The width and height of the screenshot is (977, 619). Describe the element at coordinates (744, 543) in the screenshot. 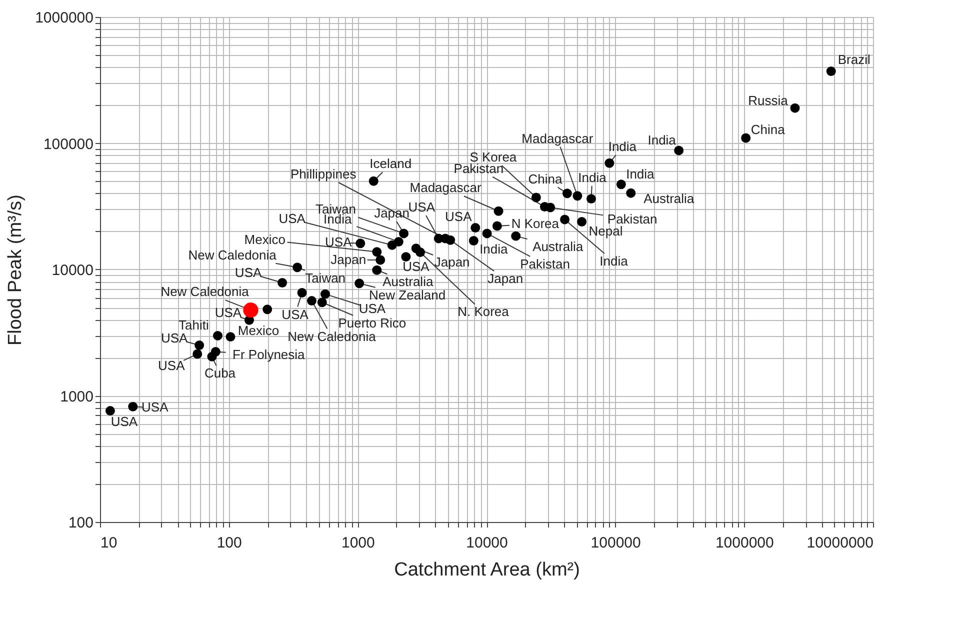

I see `x-tick-label: 1000000` at that location.